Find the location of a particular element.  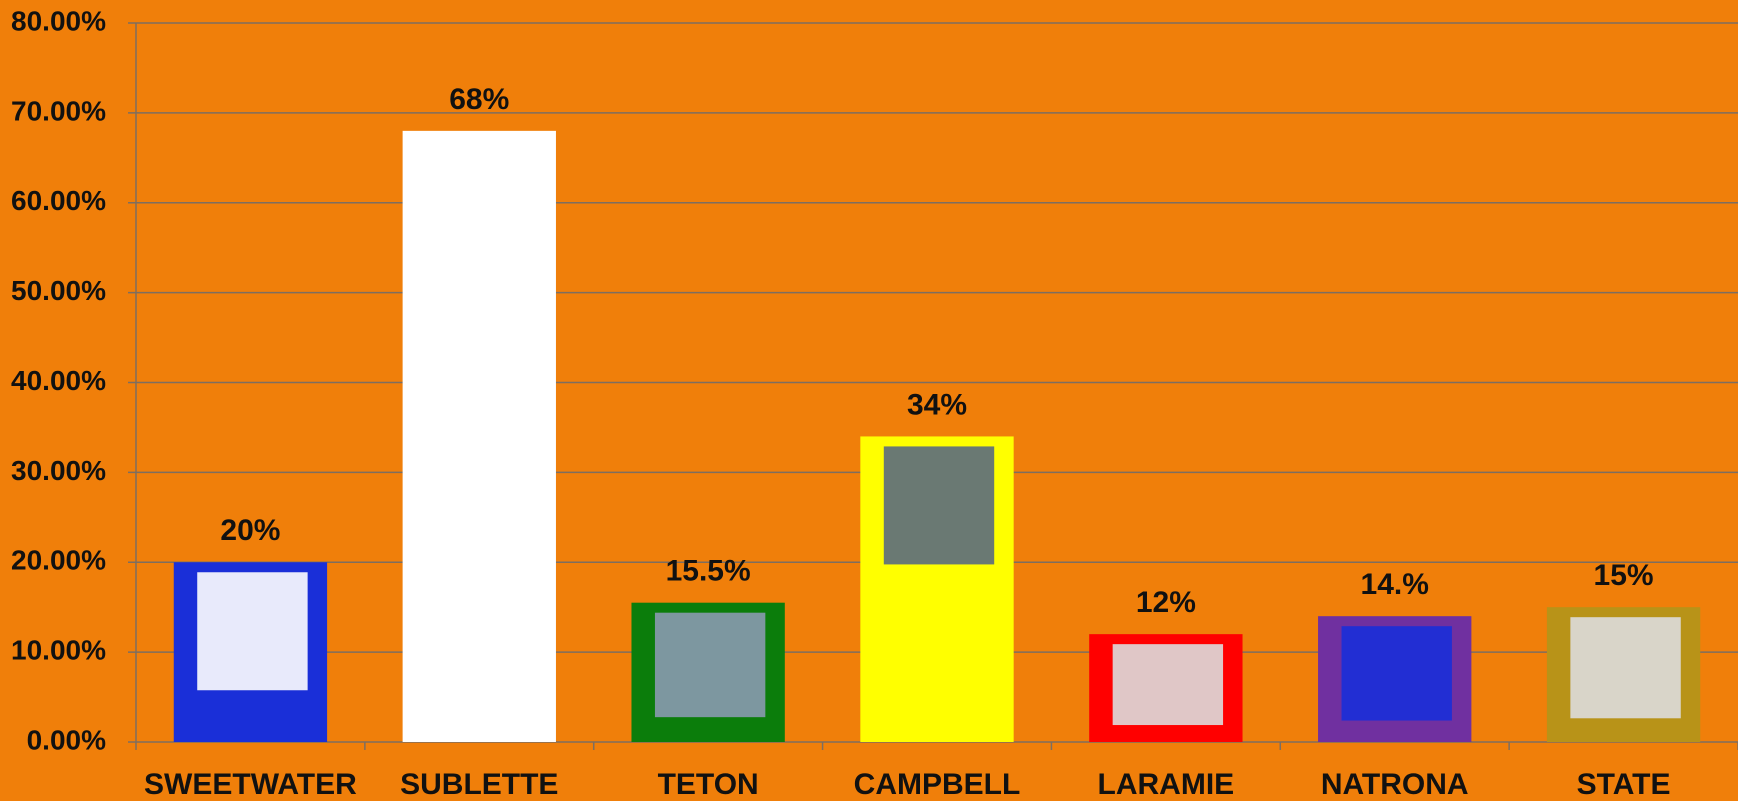

x-tick-label: SWEETWATER is located at coordinates (250, 784).